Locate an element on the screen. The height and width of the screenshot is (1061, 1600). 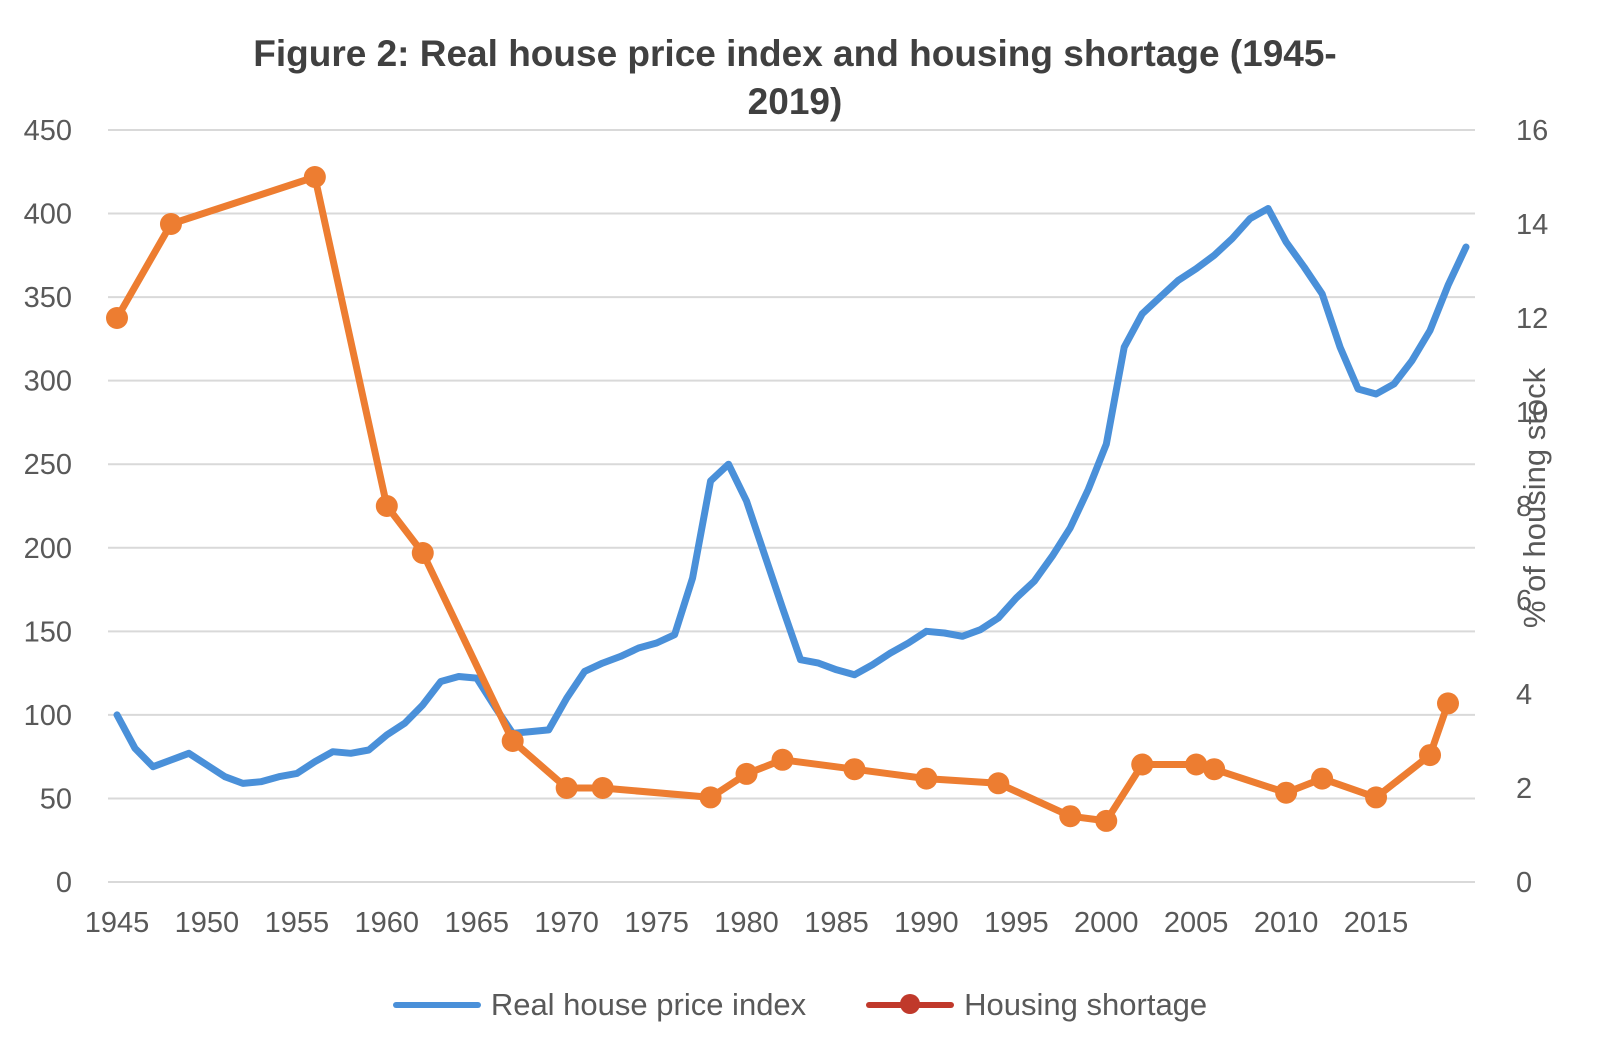
legend-line-swatch is located at coordinates (436, 1005).